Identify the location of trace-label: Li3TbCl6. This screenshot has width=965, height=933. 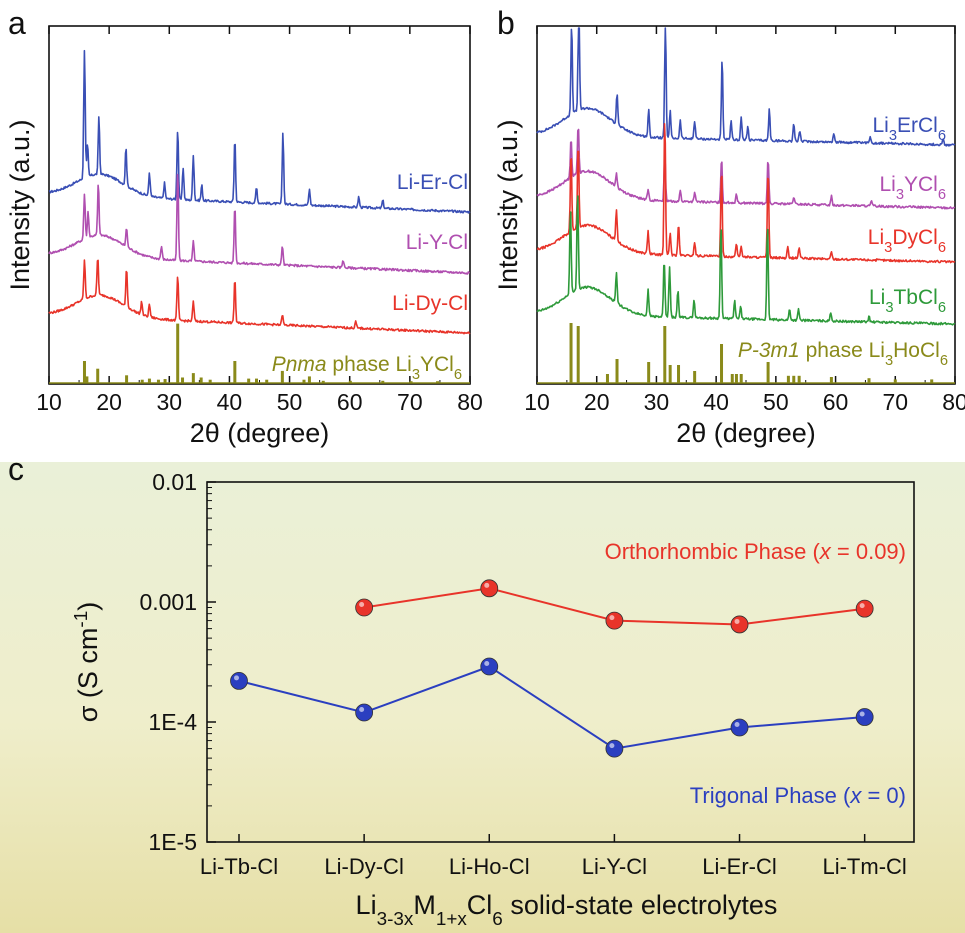
(907, 301).